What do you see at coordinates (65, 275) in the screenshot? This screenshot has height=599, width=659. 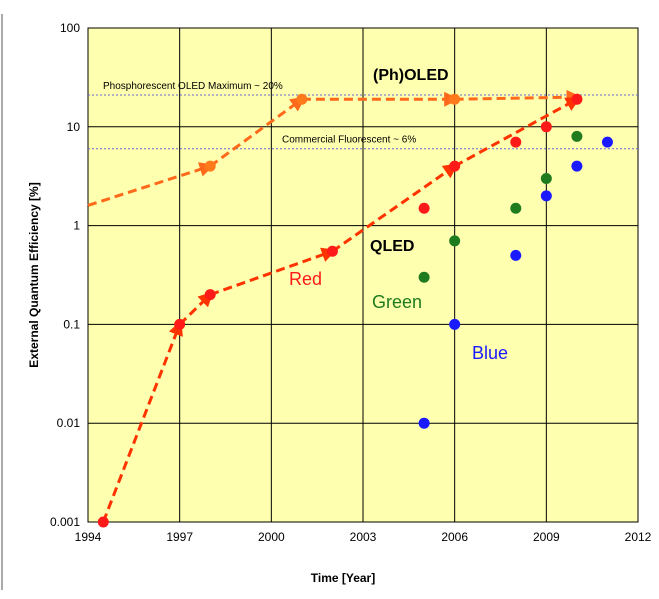 I see `y-tick-labels: 0.001 0.01 0.1 1 10 100` at bounding box center [65, 275].